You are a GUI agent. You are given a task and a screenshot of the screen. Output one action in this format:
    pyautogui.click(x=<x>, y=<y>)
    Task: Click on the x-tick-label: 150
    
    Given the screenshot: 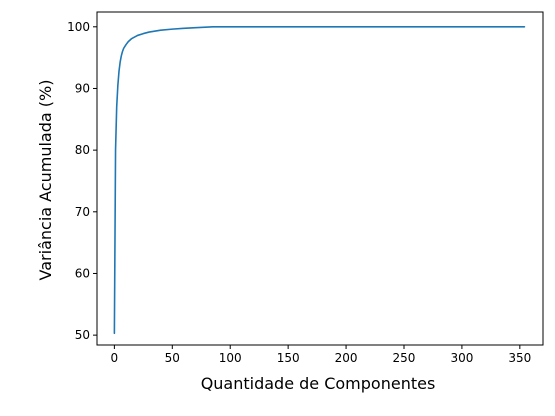 What is the action you would take?
    pyautogui.click(x=288, y=358)
    